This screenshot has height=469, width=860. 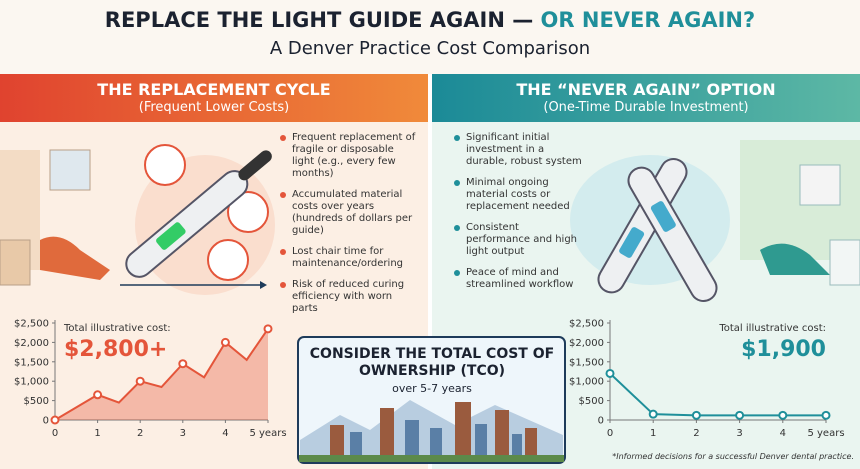 I want to click on title-start: REPLACE THE LIGHT GUIDE AGAIN —, so click(x=319, y=20).